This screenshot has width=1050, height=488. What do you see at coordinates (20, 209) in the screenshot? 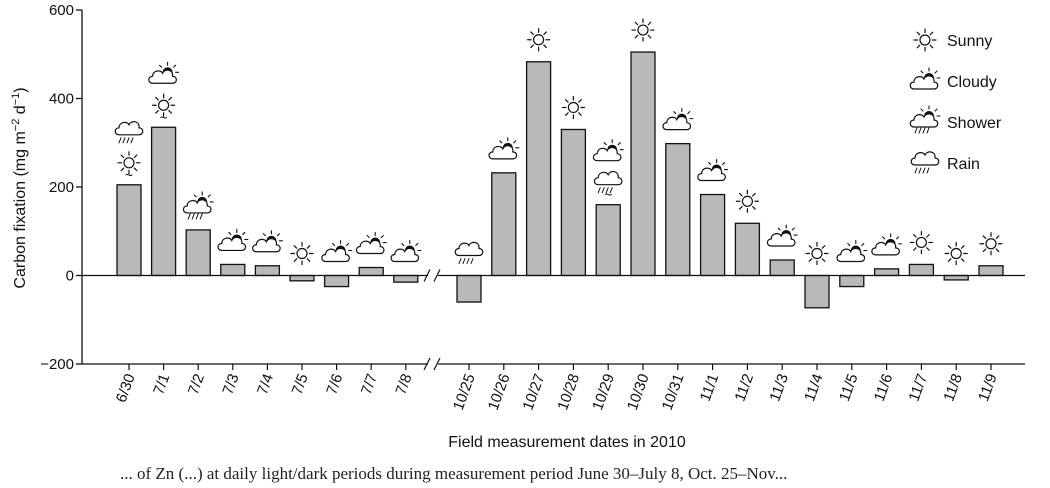
I see `y-axis-title-main: Carbon fixation (mg m` at bounding box center [20, 209].